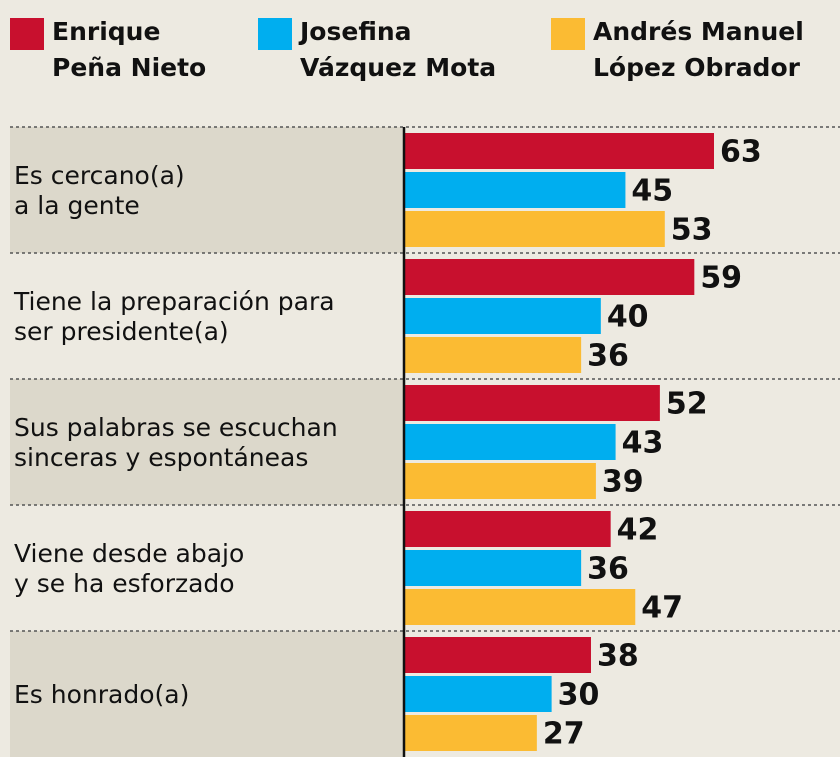  I want to click on category-label: Viene desde abajo, so click(129, 553).